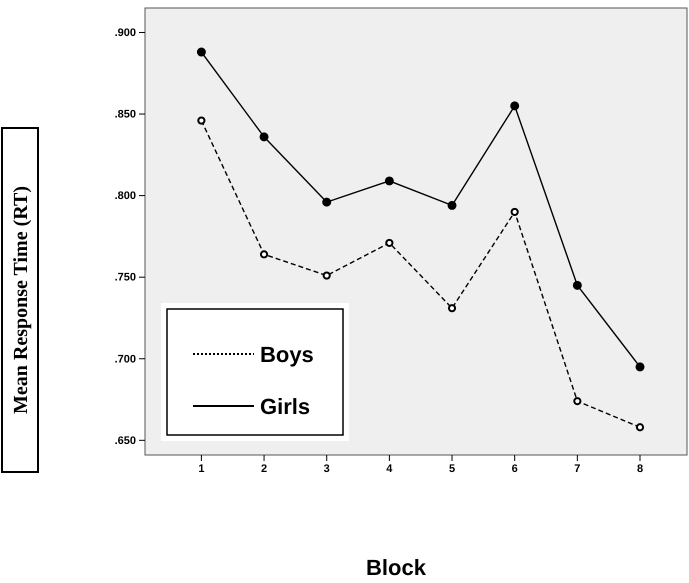  I want to click on y-tick-label: .800, so click(125, 196).